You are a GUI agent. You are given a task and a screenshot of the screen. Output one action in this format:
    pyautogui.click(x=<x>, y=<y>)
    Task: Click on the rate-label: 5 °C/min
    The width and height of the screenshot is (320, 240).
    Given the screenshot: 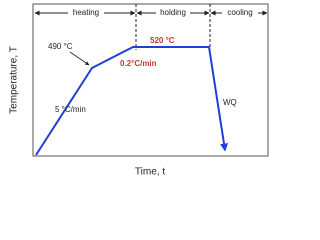 What is the action you would take?
    pyautogui.click(x=70, y=109)
    